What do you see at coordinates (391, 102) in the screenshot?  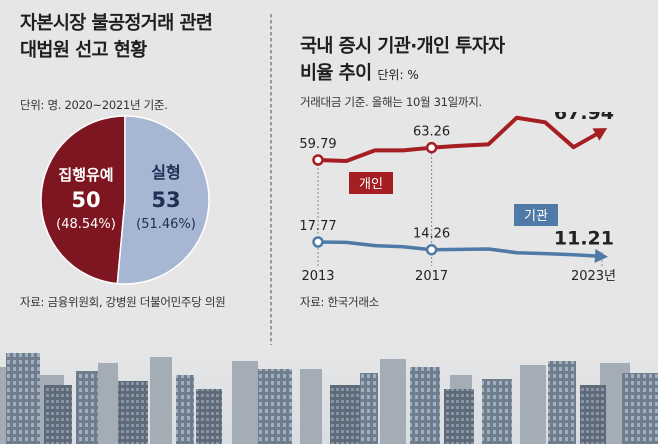 I see `right-note: 거래대금 기준. 올해는 10월 31일까지.` at bounding box center [391, 102].